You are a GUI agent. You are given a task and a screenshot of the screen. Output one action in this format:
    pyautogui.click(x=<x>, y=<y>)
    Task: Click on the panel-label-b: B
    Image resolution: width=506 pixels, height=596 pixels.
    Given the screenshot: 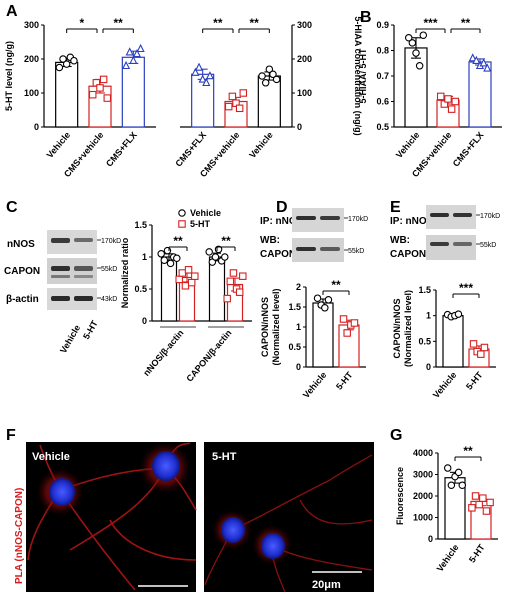 What is the action you would take?
    pyautogui.click(x=366, y=17)
    